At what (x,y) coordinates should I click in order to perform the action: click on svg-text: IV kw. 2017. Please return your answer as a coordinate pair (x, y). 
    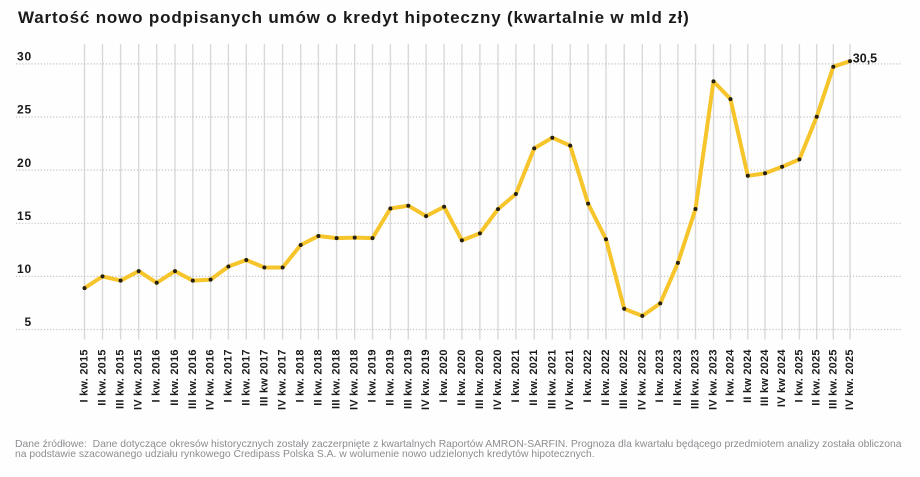
    Looking at the image, I should click on (283, 379).